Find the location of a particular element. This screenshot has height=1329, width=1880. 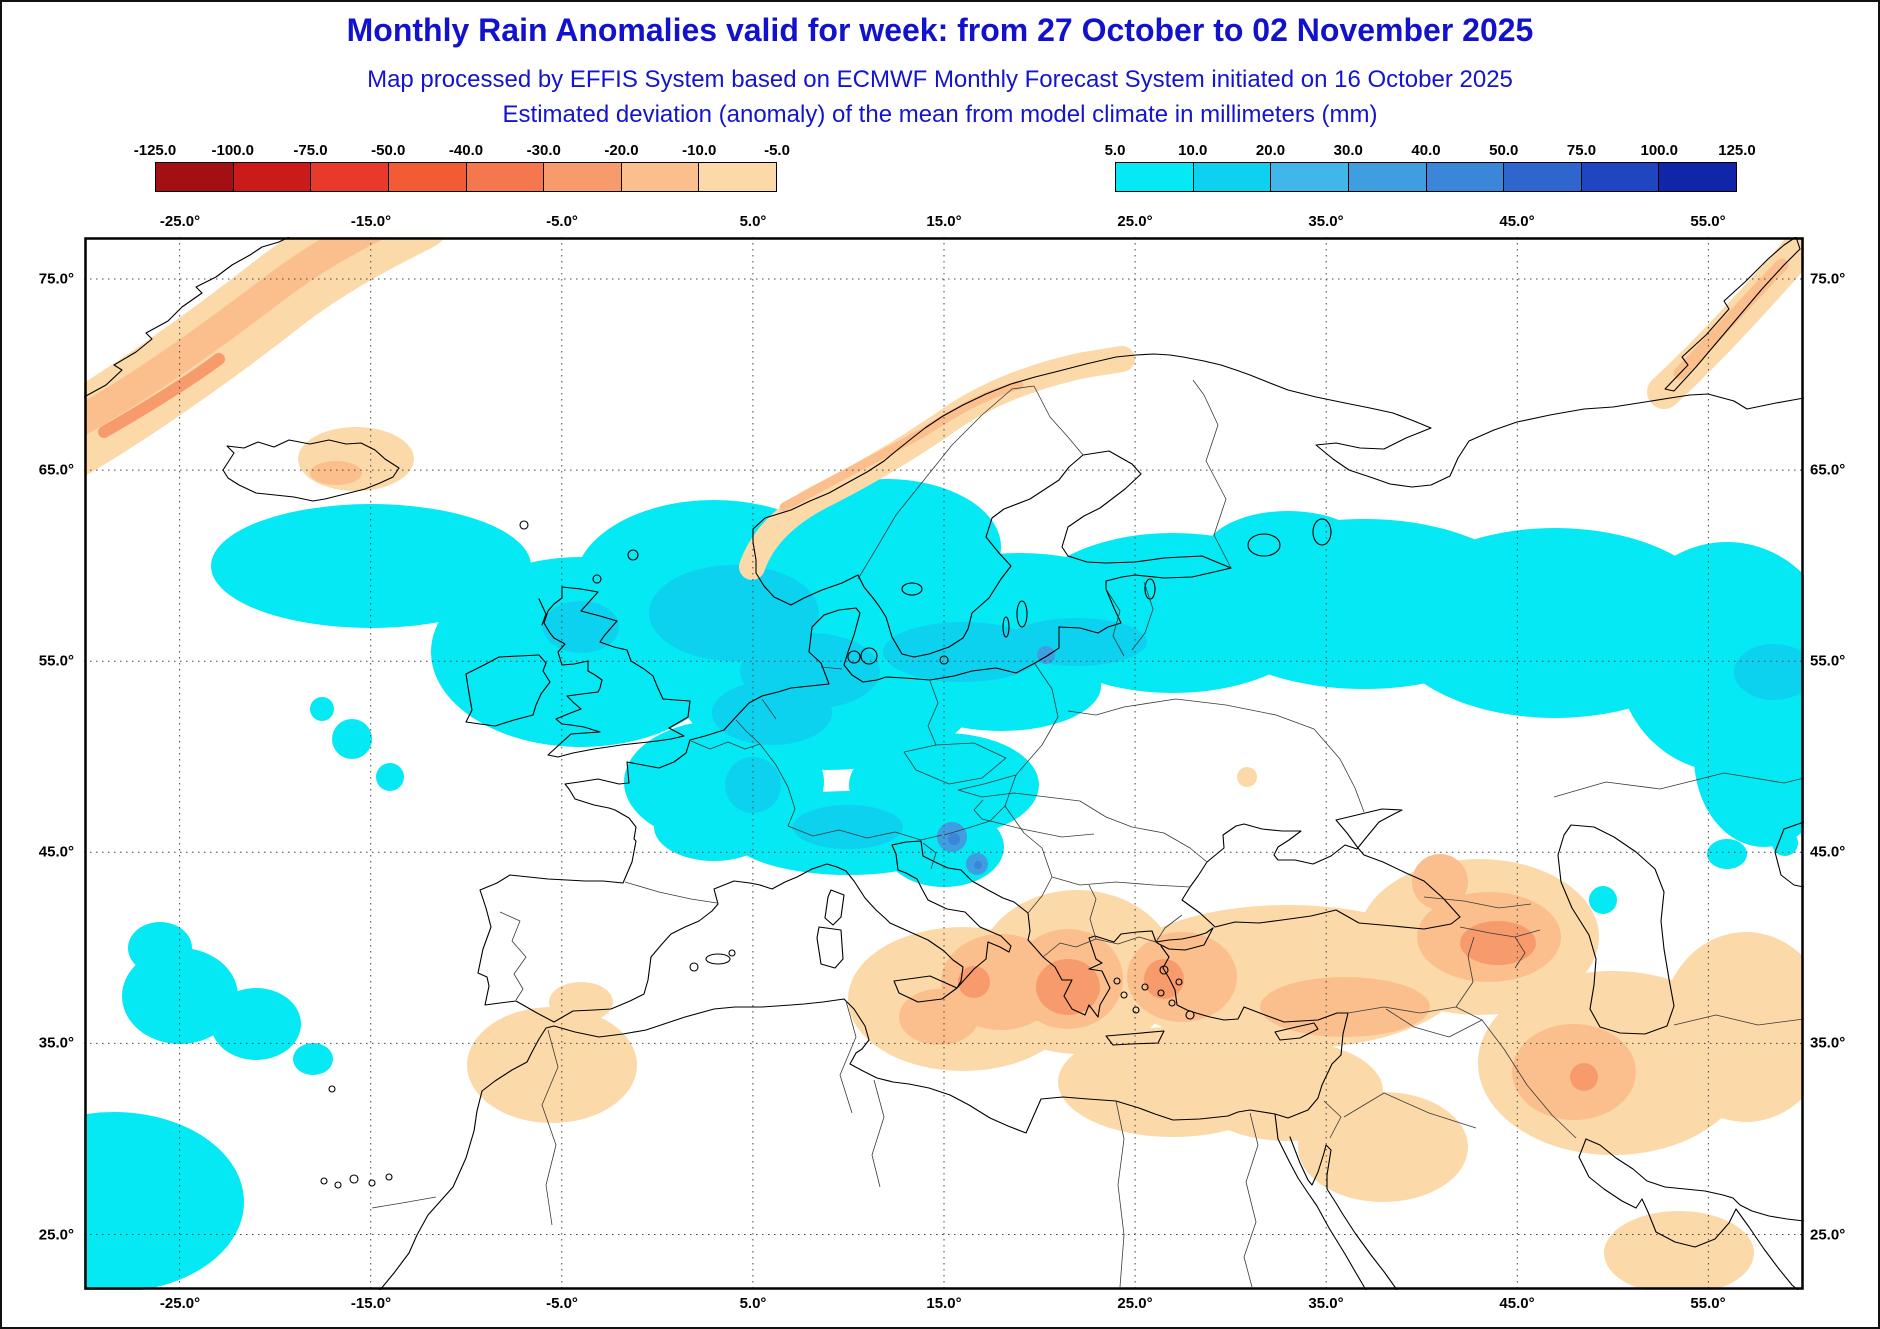

legend-tick: 125.0 is located at coordinates (1737, 150).